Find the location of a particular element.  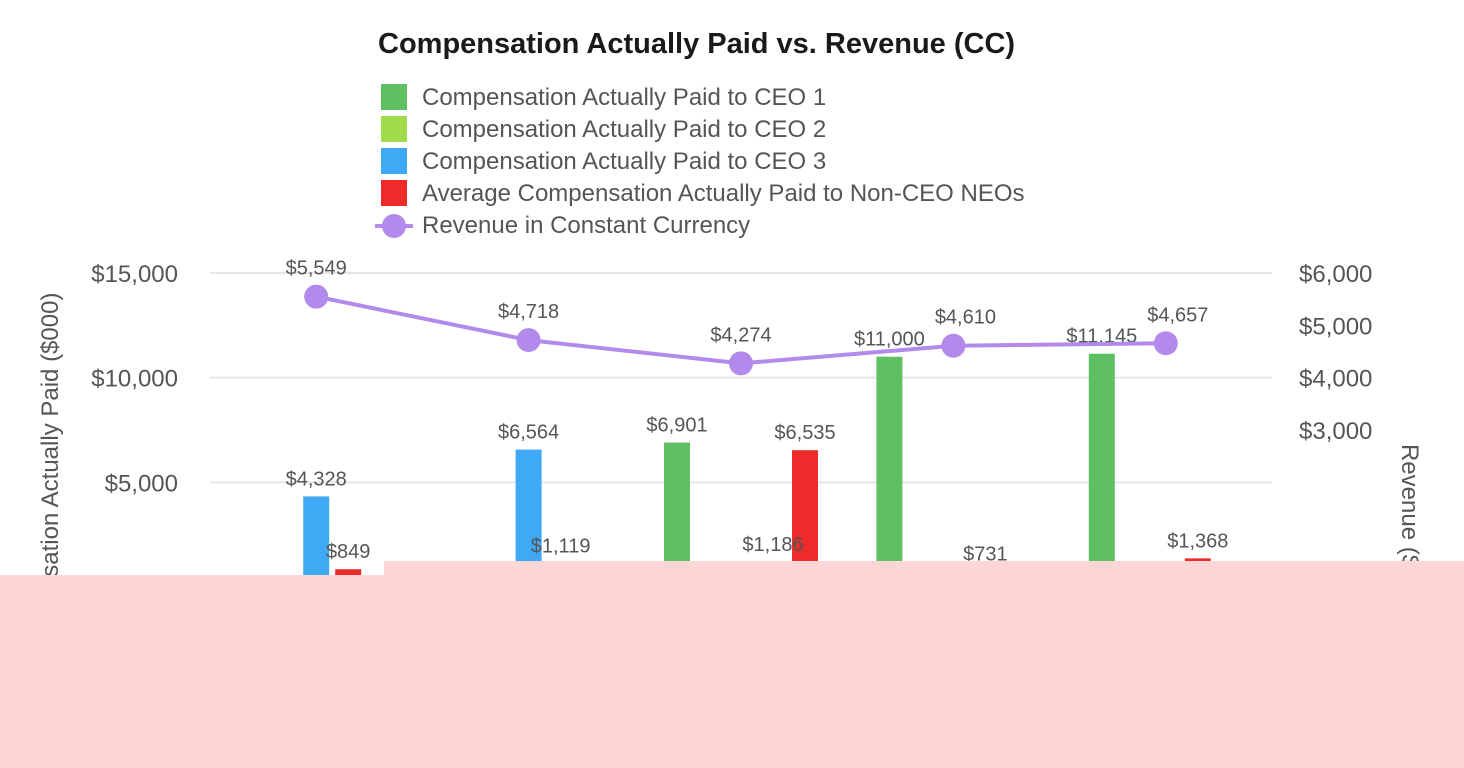

bar-value-label: $1,186 is located at coordinates (772, 545).